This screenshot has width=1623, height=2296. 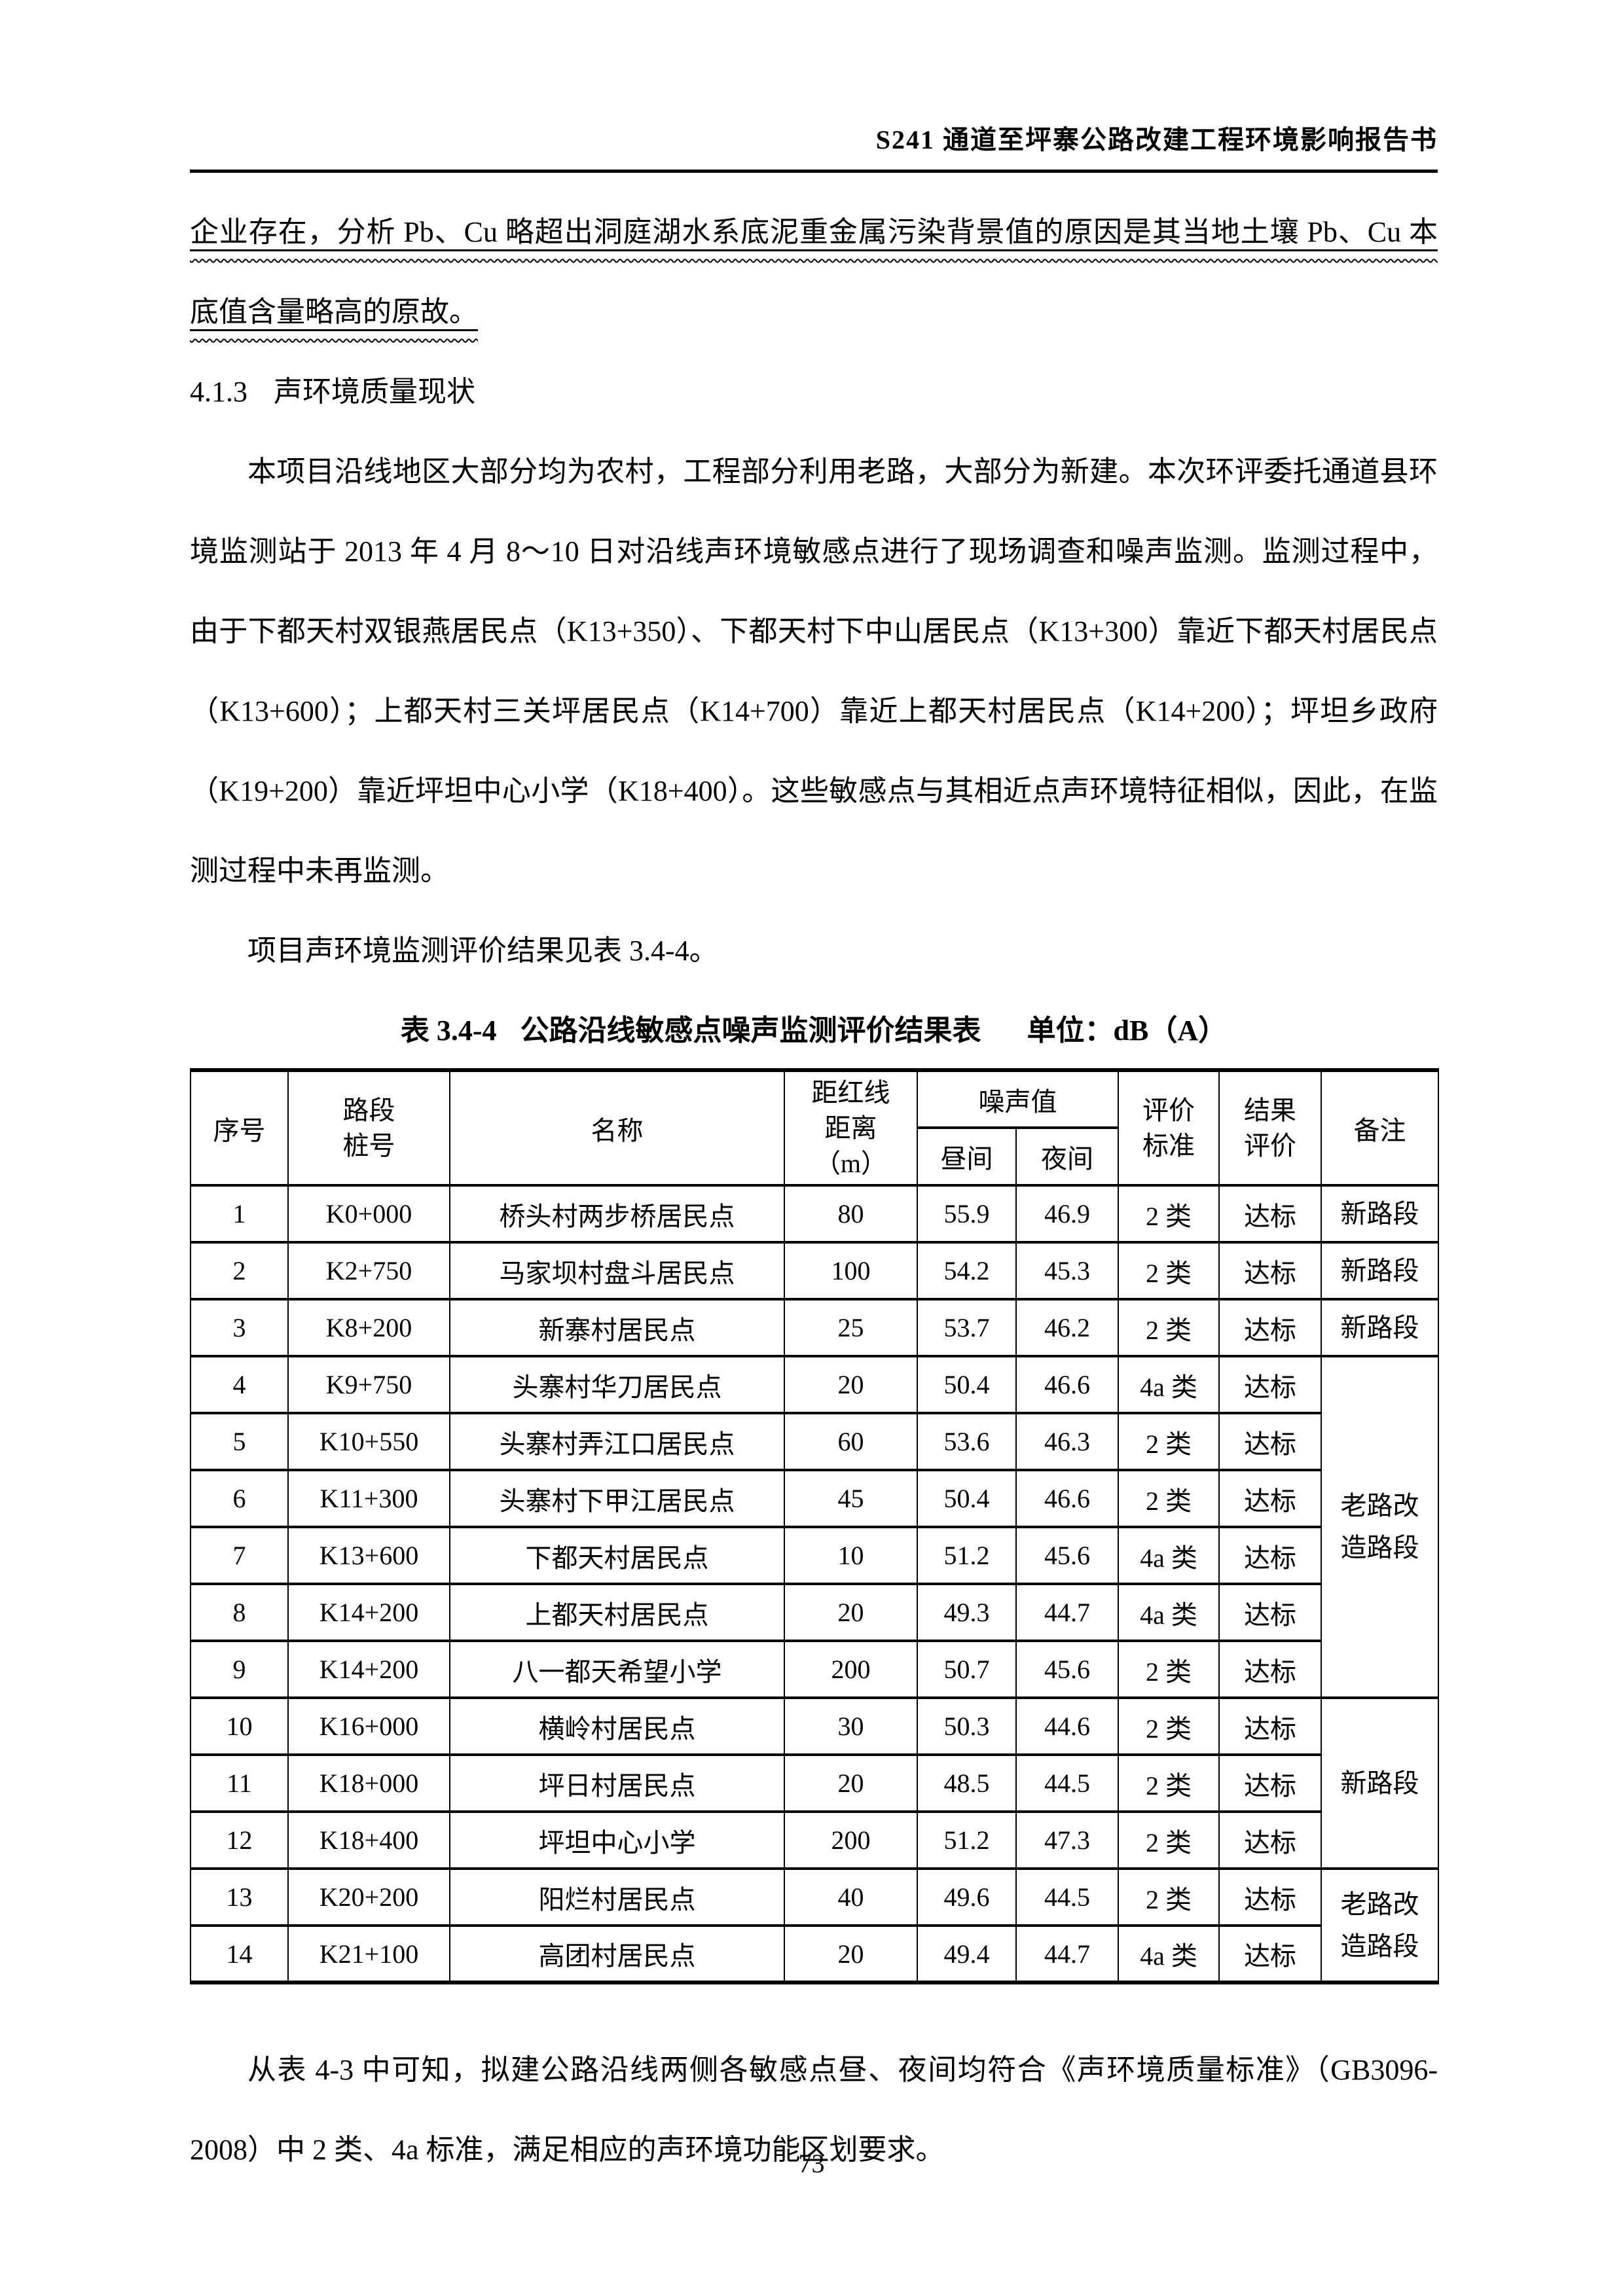 I want to click on table-cell: 14, so click(x=239, y=1954).